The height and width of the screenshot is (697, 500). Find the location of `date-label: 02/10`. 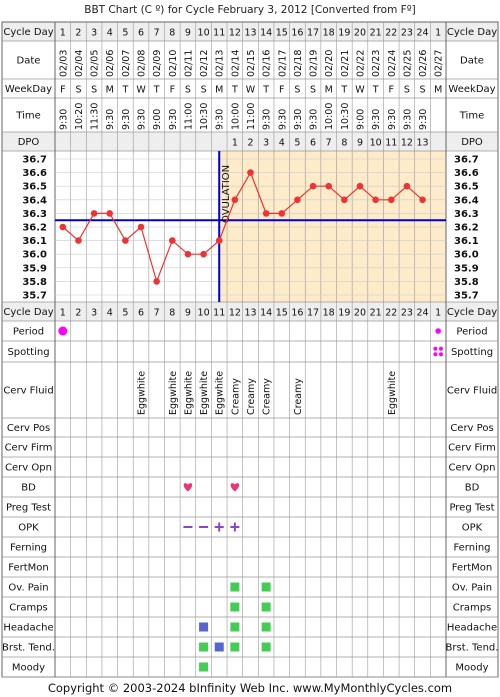

date-label: 02/10 is located at coordinates (173, 63).